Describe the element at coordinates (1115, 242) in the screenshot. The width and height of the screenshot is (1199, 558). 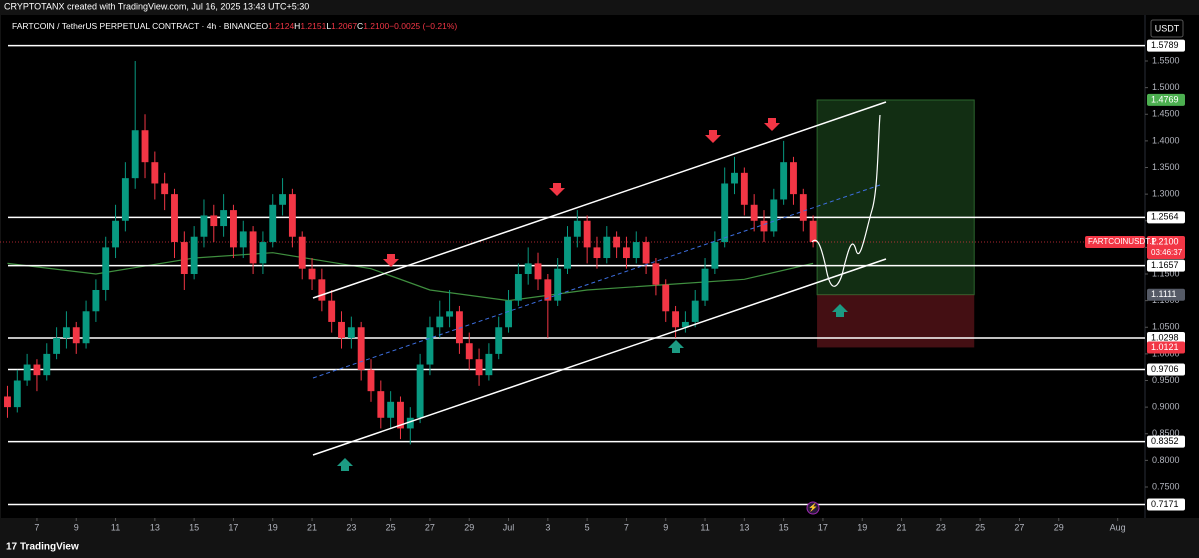
I see `symbol-box` at that location.